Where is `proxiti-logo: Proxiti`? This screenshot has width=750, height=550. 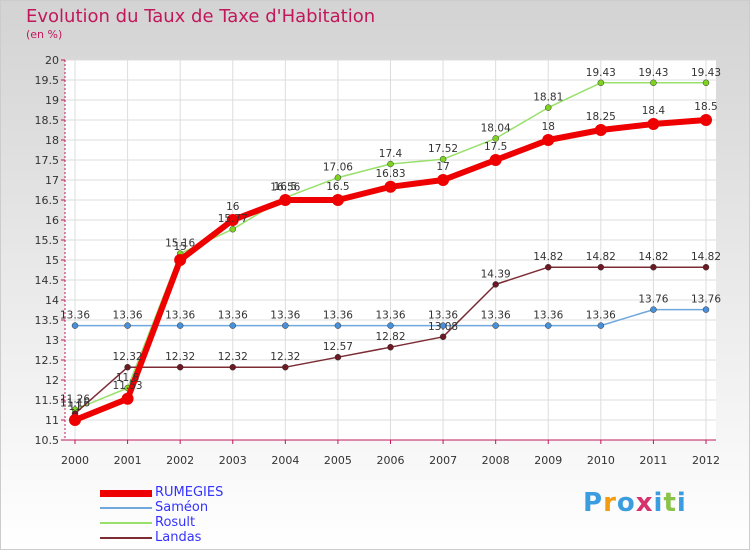
proxiti-logo: Proxiti is located at coordinates (635, 503).